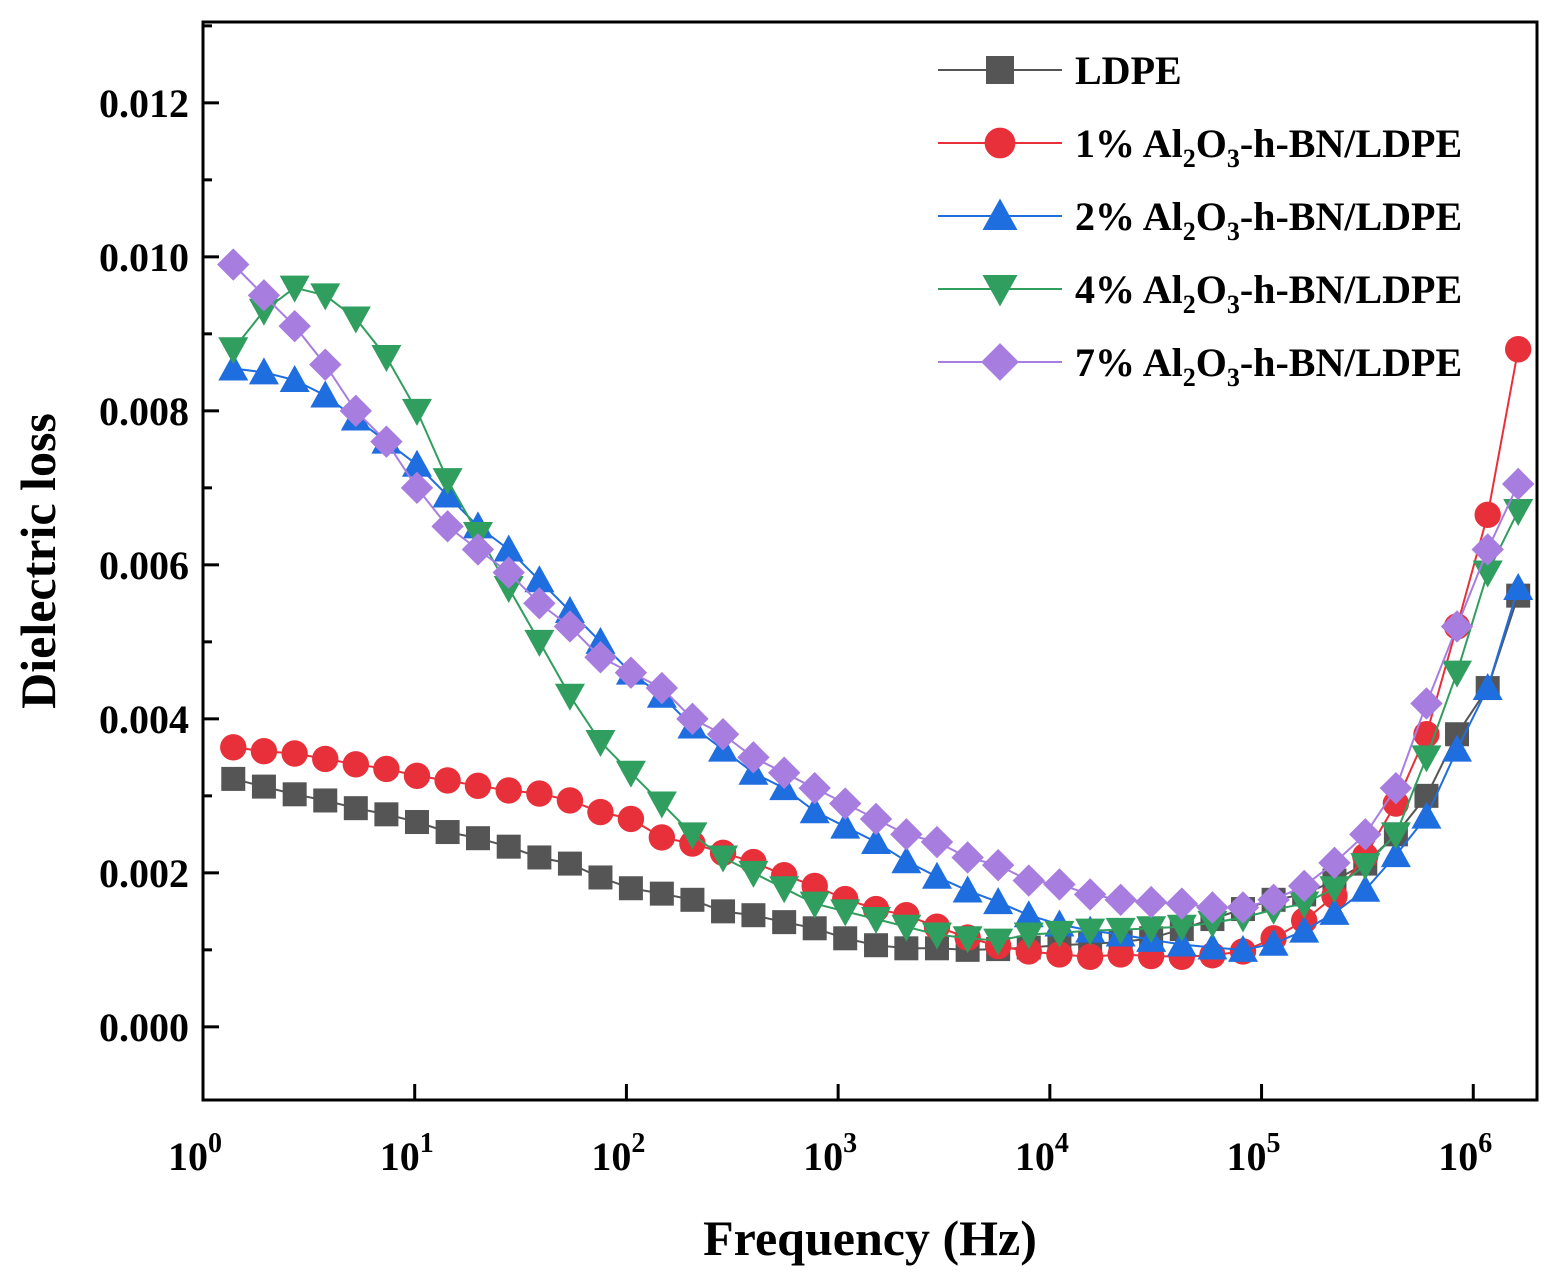 This screenshot has height=1282, width=1557. I want to click on x-tick-label: 10⁶, so click(1465, 1153).